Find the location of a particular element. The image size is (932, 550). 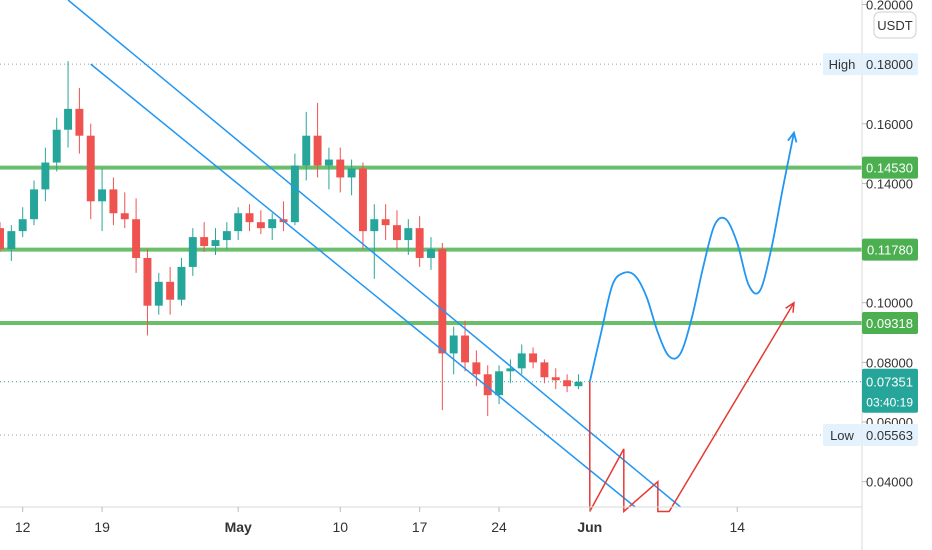

high-marker-tag is located at coordinates (842, 64).